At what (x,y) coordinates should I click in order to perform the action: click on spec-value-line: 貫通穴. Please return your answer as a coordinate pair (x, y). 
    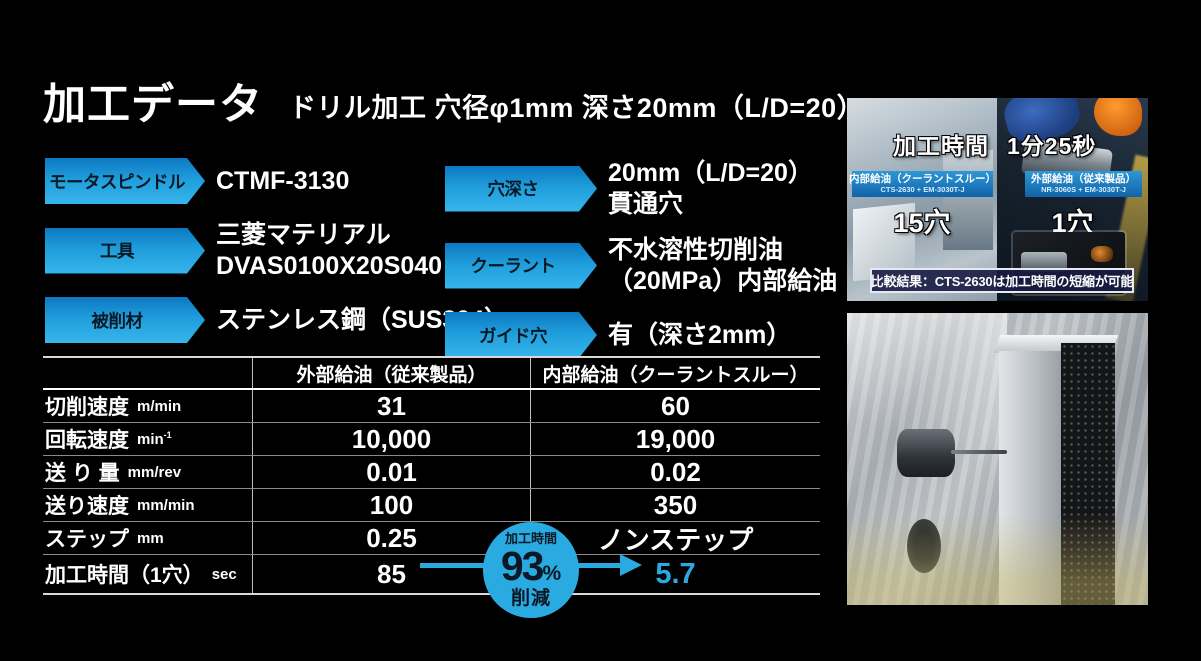
    Looking at the image, I should click on (646, 203).